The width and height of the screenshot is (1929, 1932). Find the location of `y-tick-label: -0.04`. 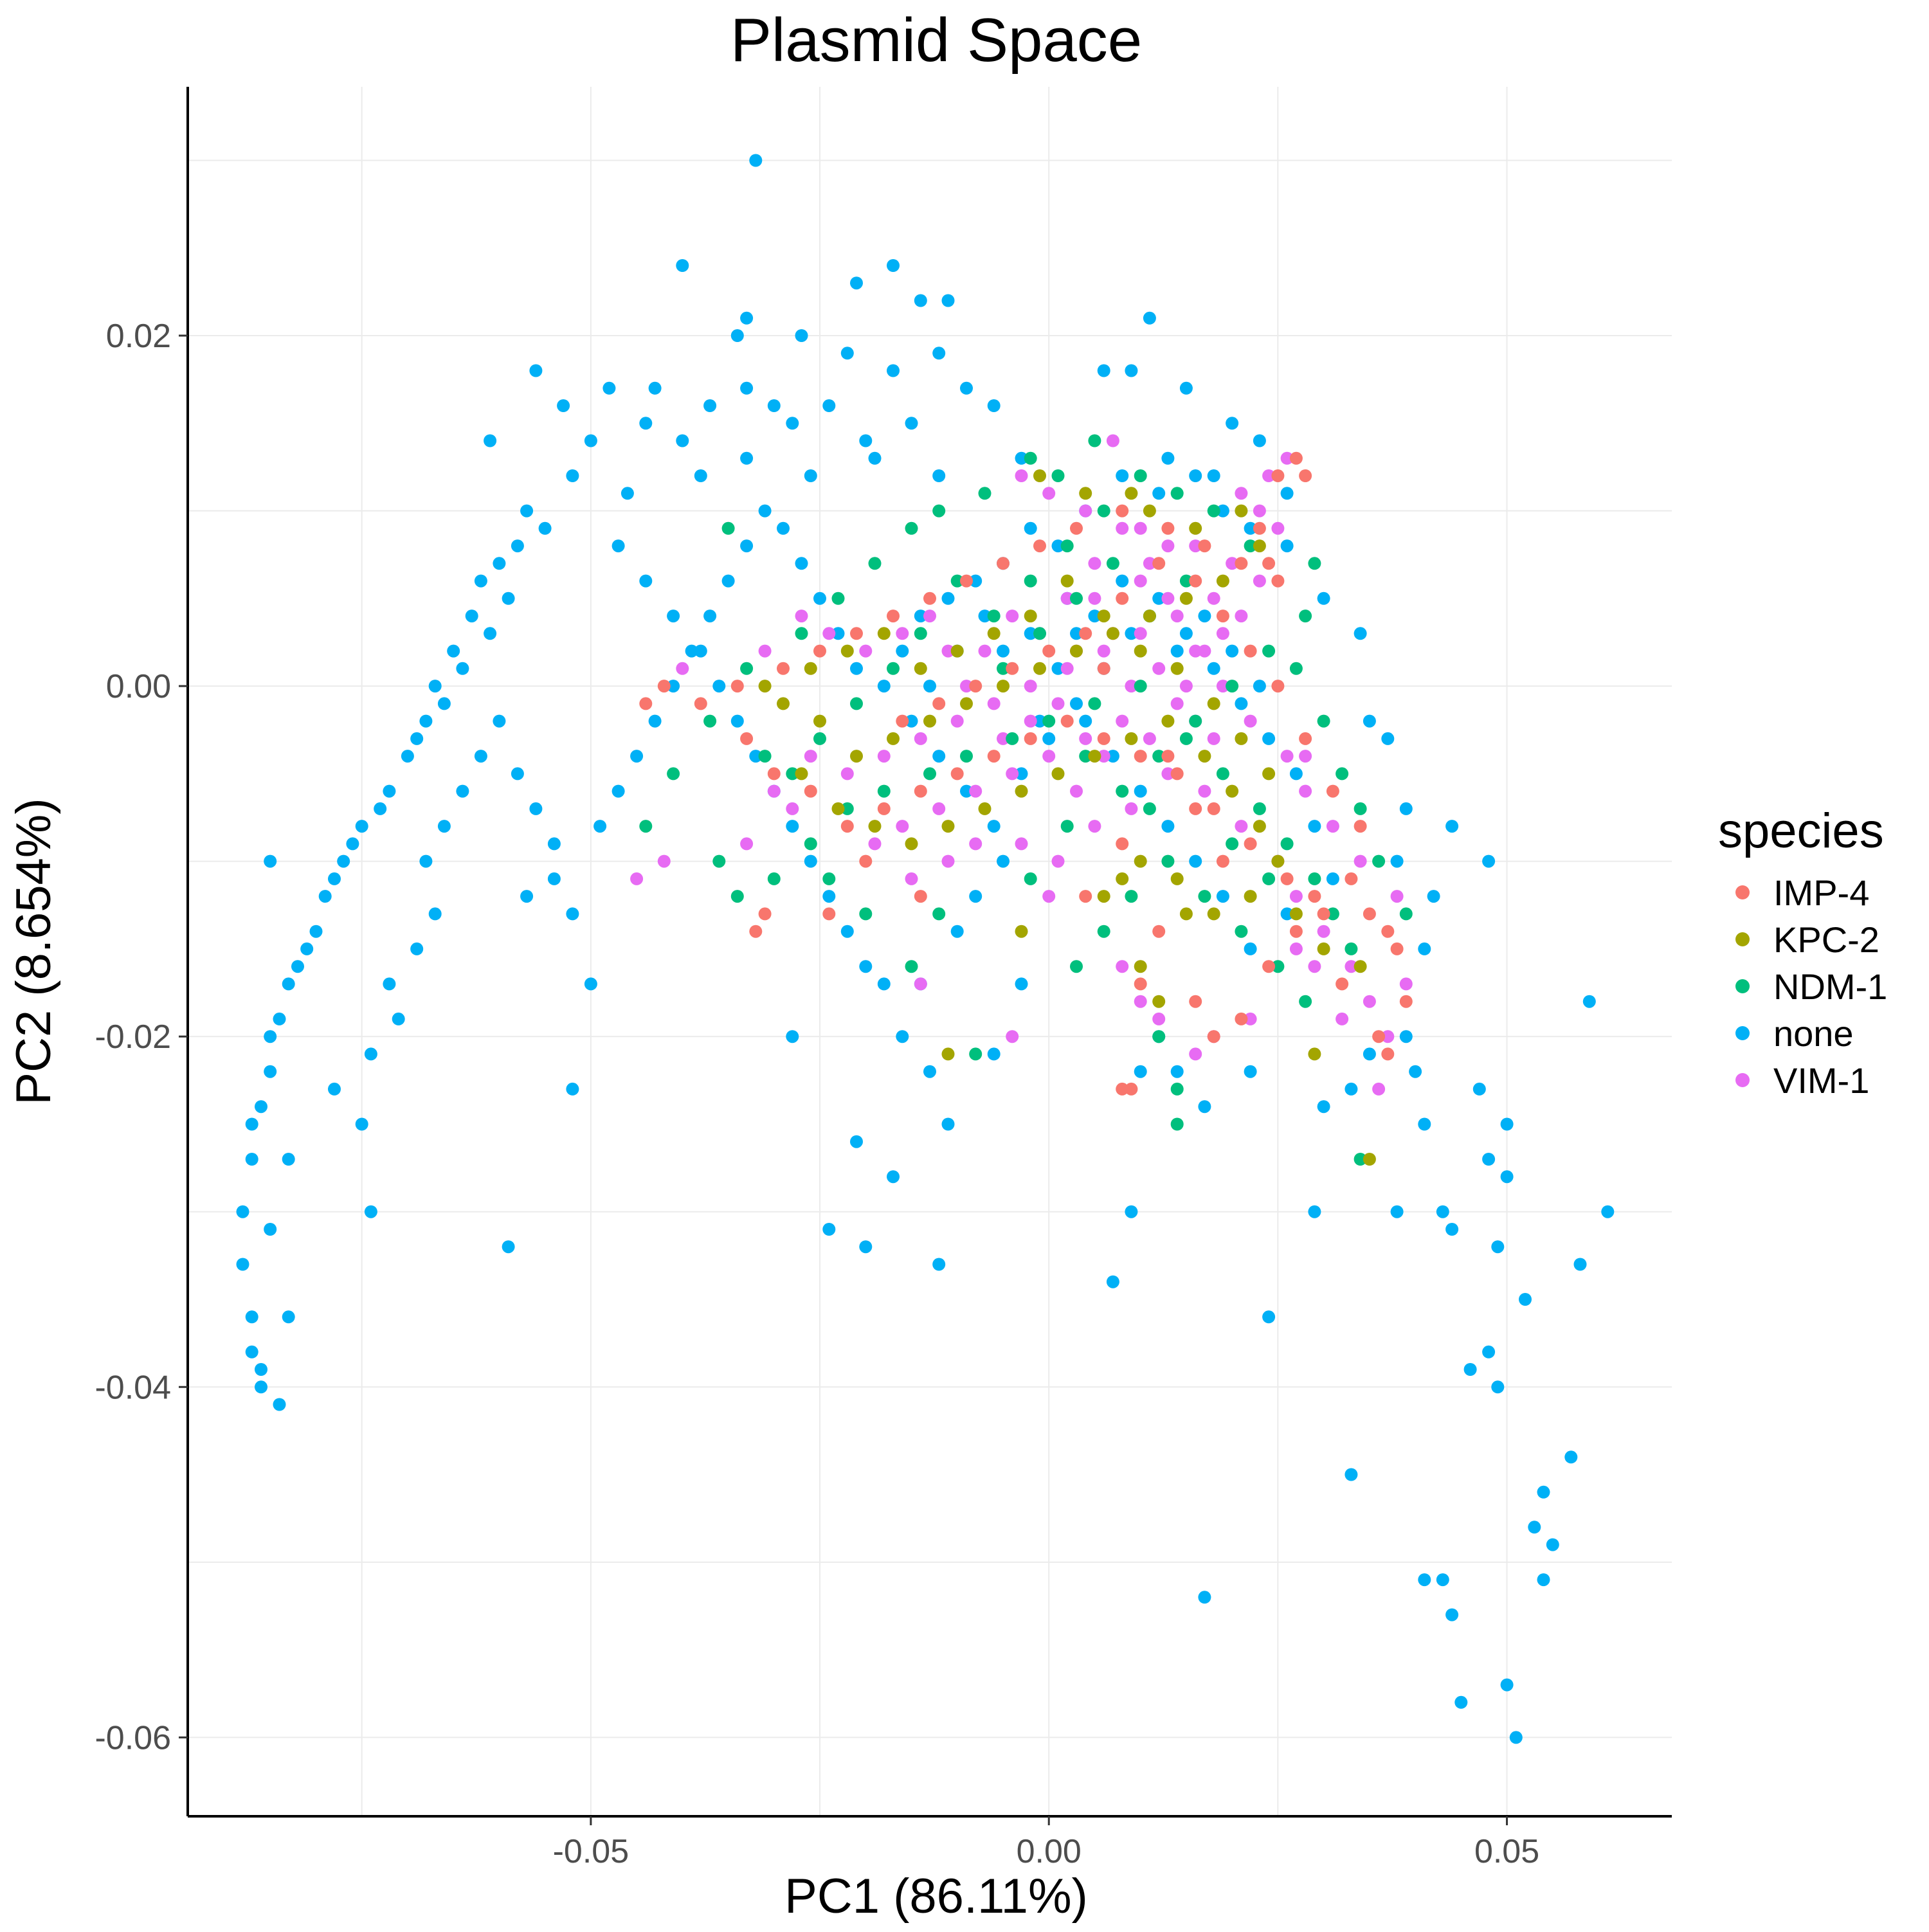

y-tick-label: -0.04 is located at coordinates (133, 1387).